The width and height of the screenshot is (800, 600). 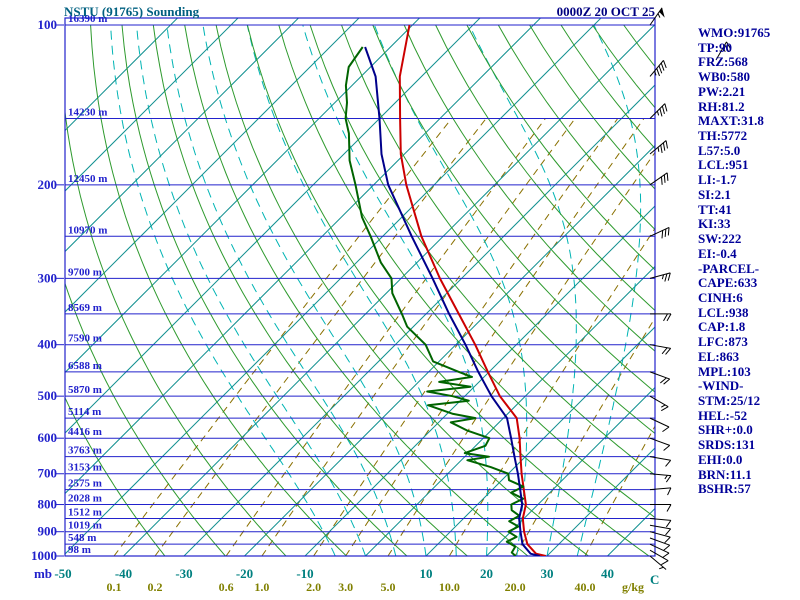 What do you see at coordinates (48, 395) in the screenshot?
I see `svg-text: 500` at bounding box center [48, 395].